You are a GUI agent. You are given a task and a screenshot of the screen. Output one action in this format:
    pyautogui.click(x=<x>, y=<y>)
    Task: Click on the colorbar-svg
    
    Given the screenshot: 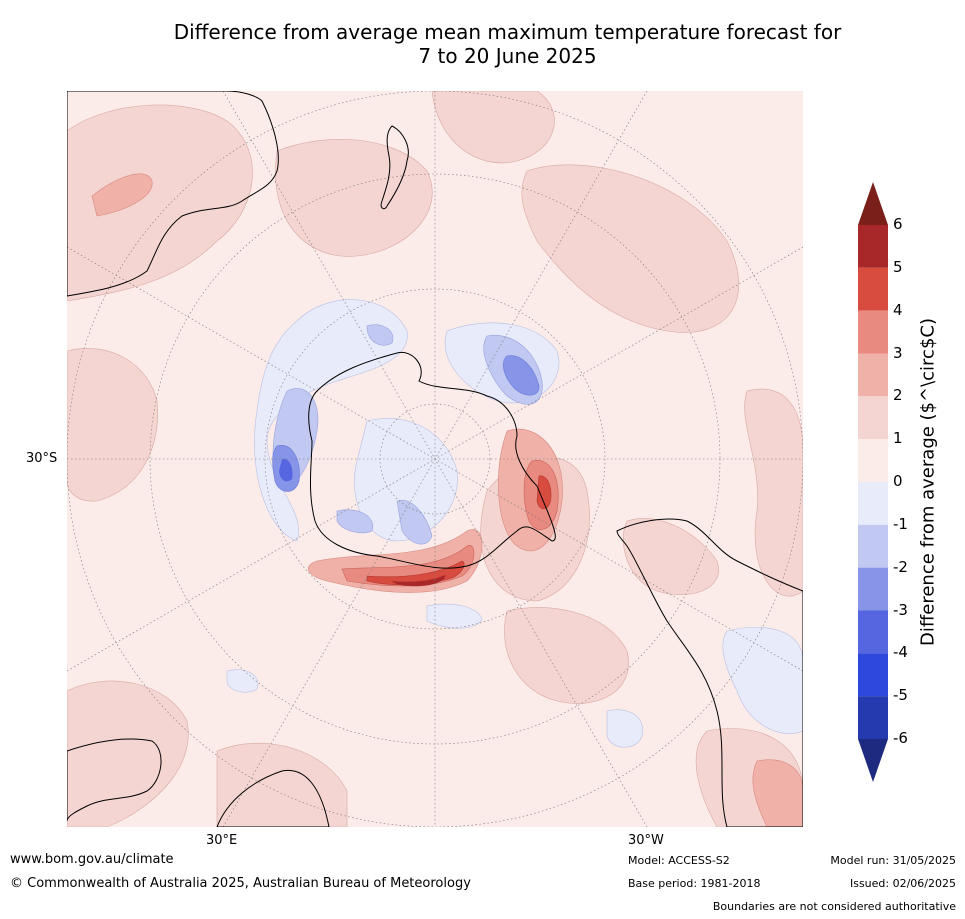 What is the action you would take?
    pyautogui.click(x=873, y=482)
    